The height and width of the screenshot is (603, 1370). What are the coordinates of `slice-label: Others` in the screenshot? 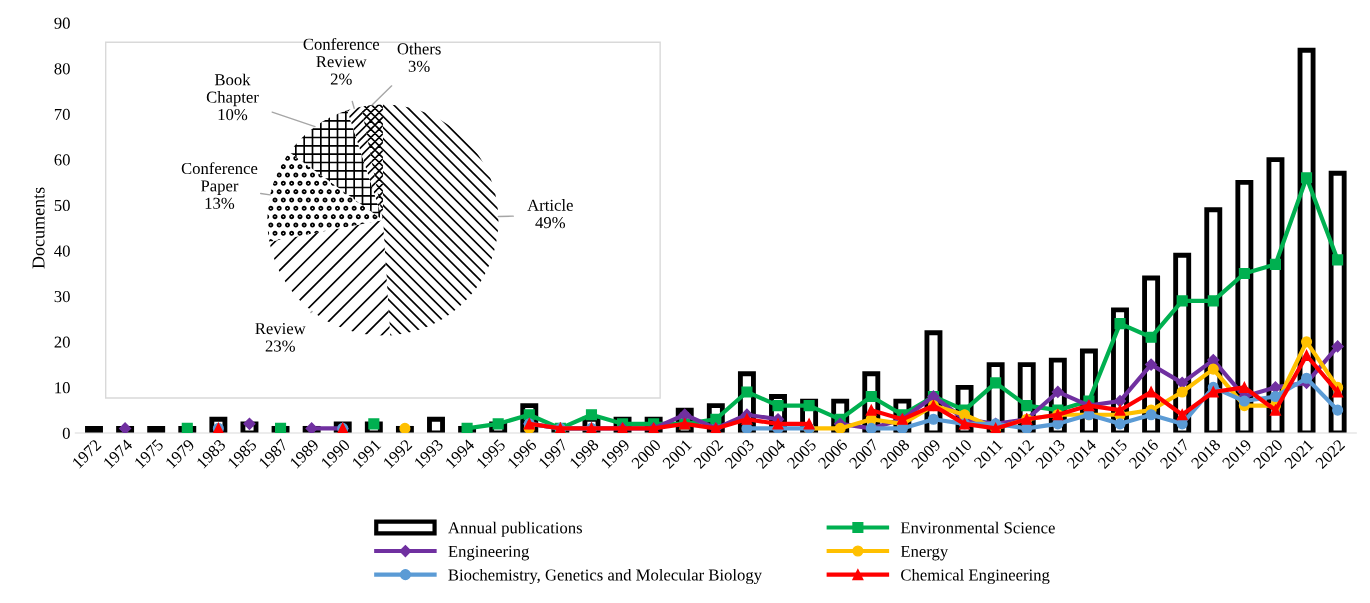 It's located at (419, 48).